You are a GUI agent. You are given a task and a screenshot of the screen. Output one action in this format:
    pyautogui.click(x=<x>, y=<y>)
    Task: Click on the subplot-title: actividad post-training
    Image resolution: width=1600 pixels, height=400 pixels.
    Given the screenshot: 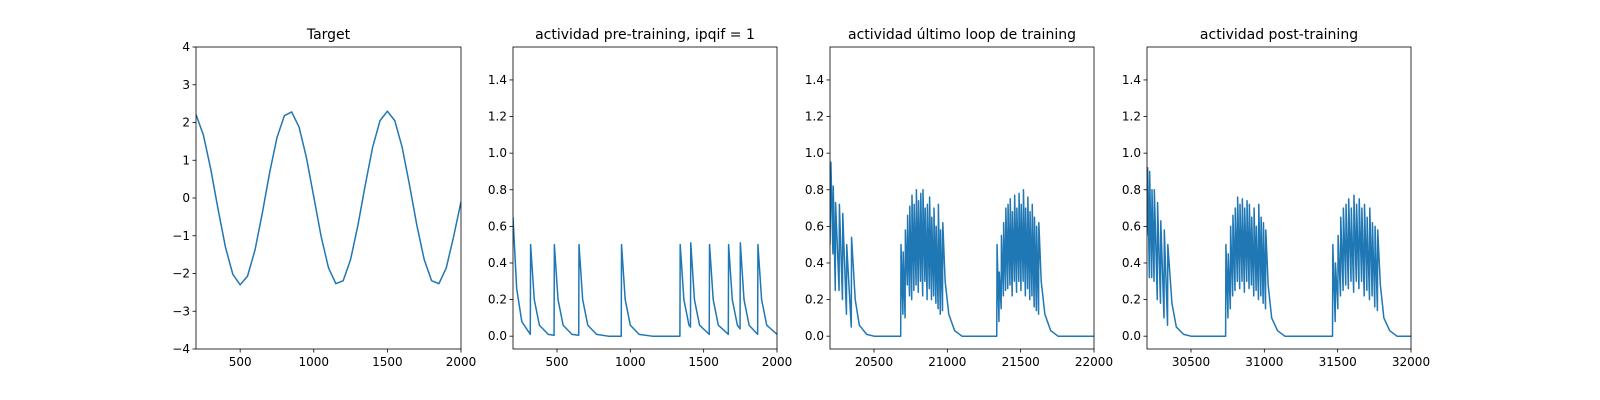 What is the action you would take?
    pyautogui.click(x=1279, y=35)
    